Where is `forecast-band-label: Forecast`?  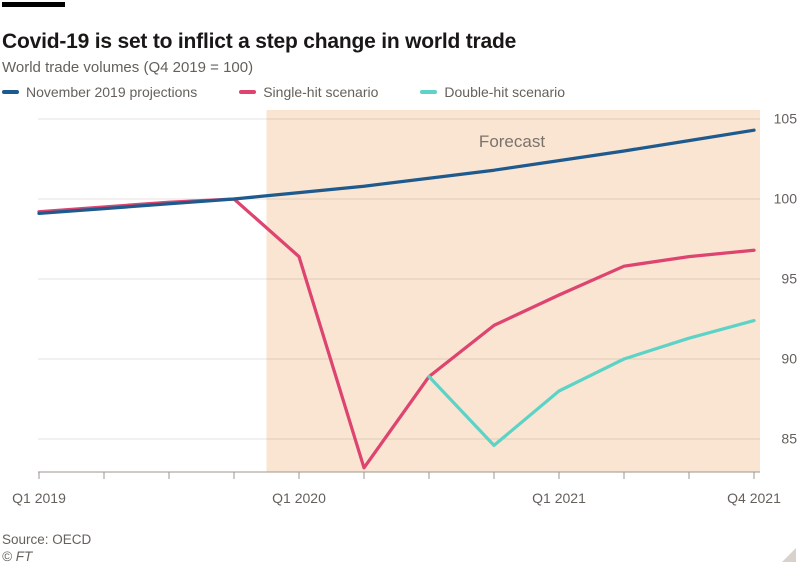
forecast-band-label: Forecast is located at coordinates (512, 141).